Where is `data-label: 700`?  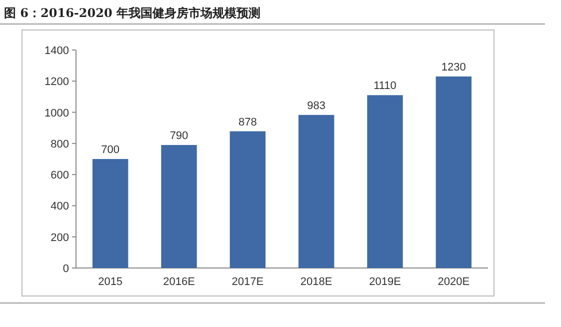 data-label: 700 is located at coordinates (110, 150).